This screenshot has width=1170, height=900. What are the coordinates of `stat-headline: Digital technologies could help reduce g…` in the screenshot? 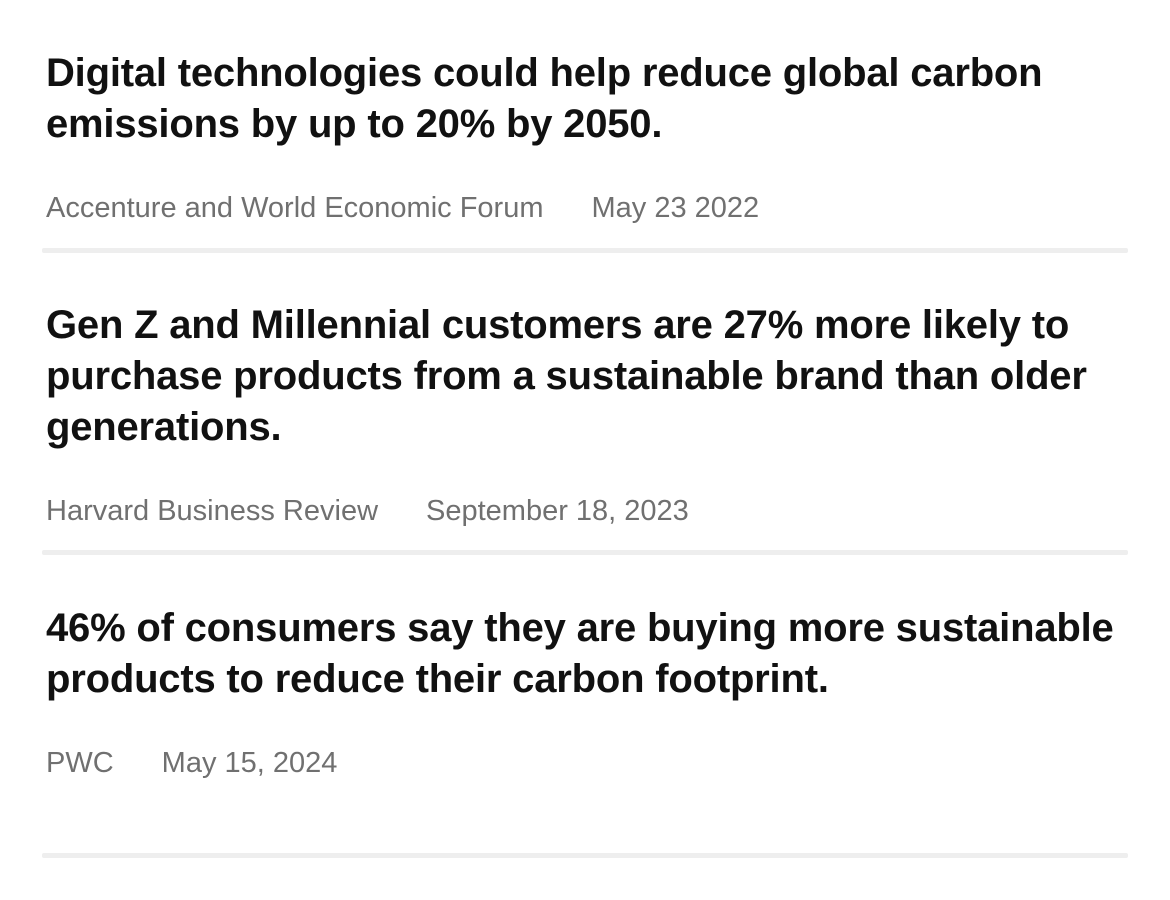 It's located at (544, 98).